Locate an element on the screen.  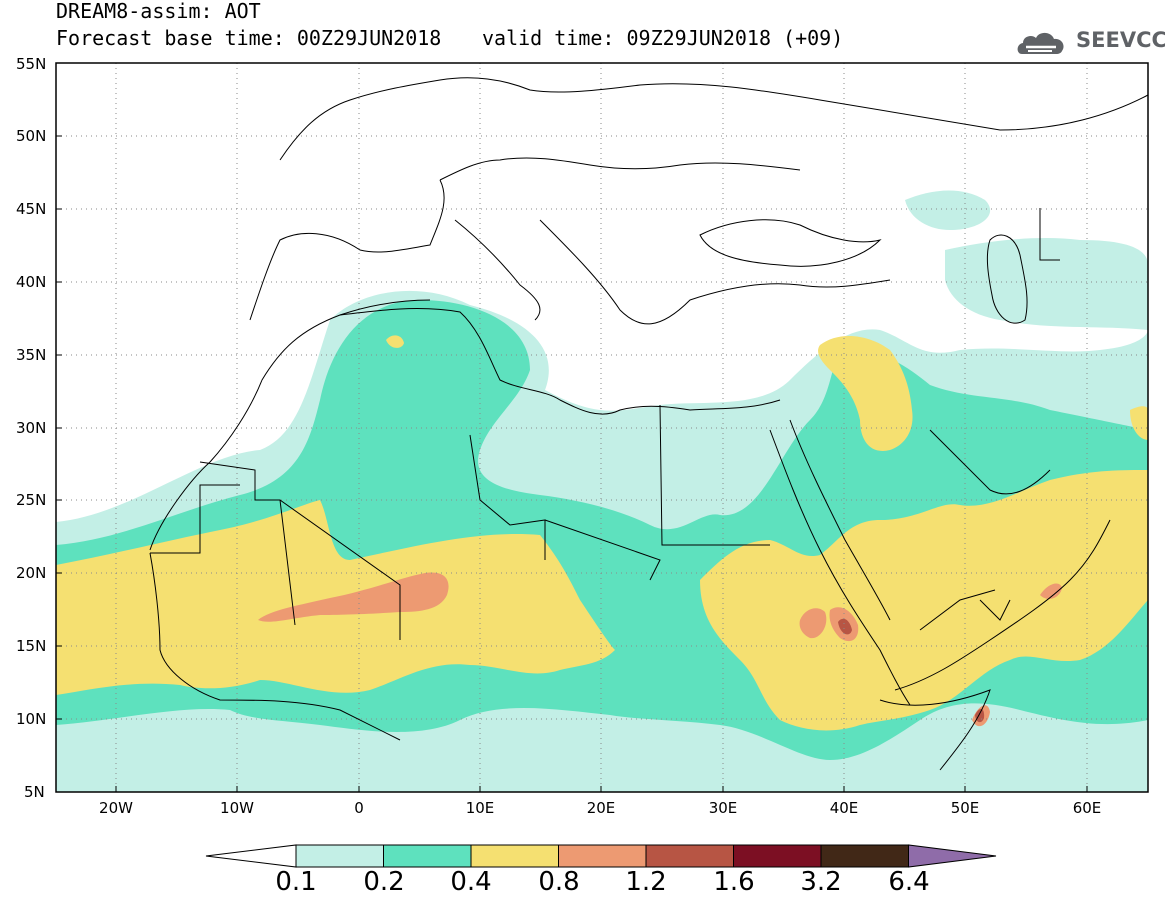
colorbar-label: 0.4 is located at coordinates (471, 882).